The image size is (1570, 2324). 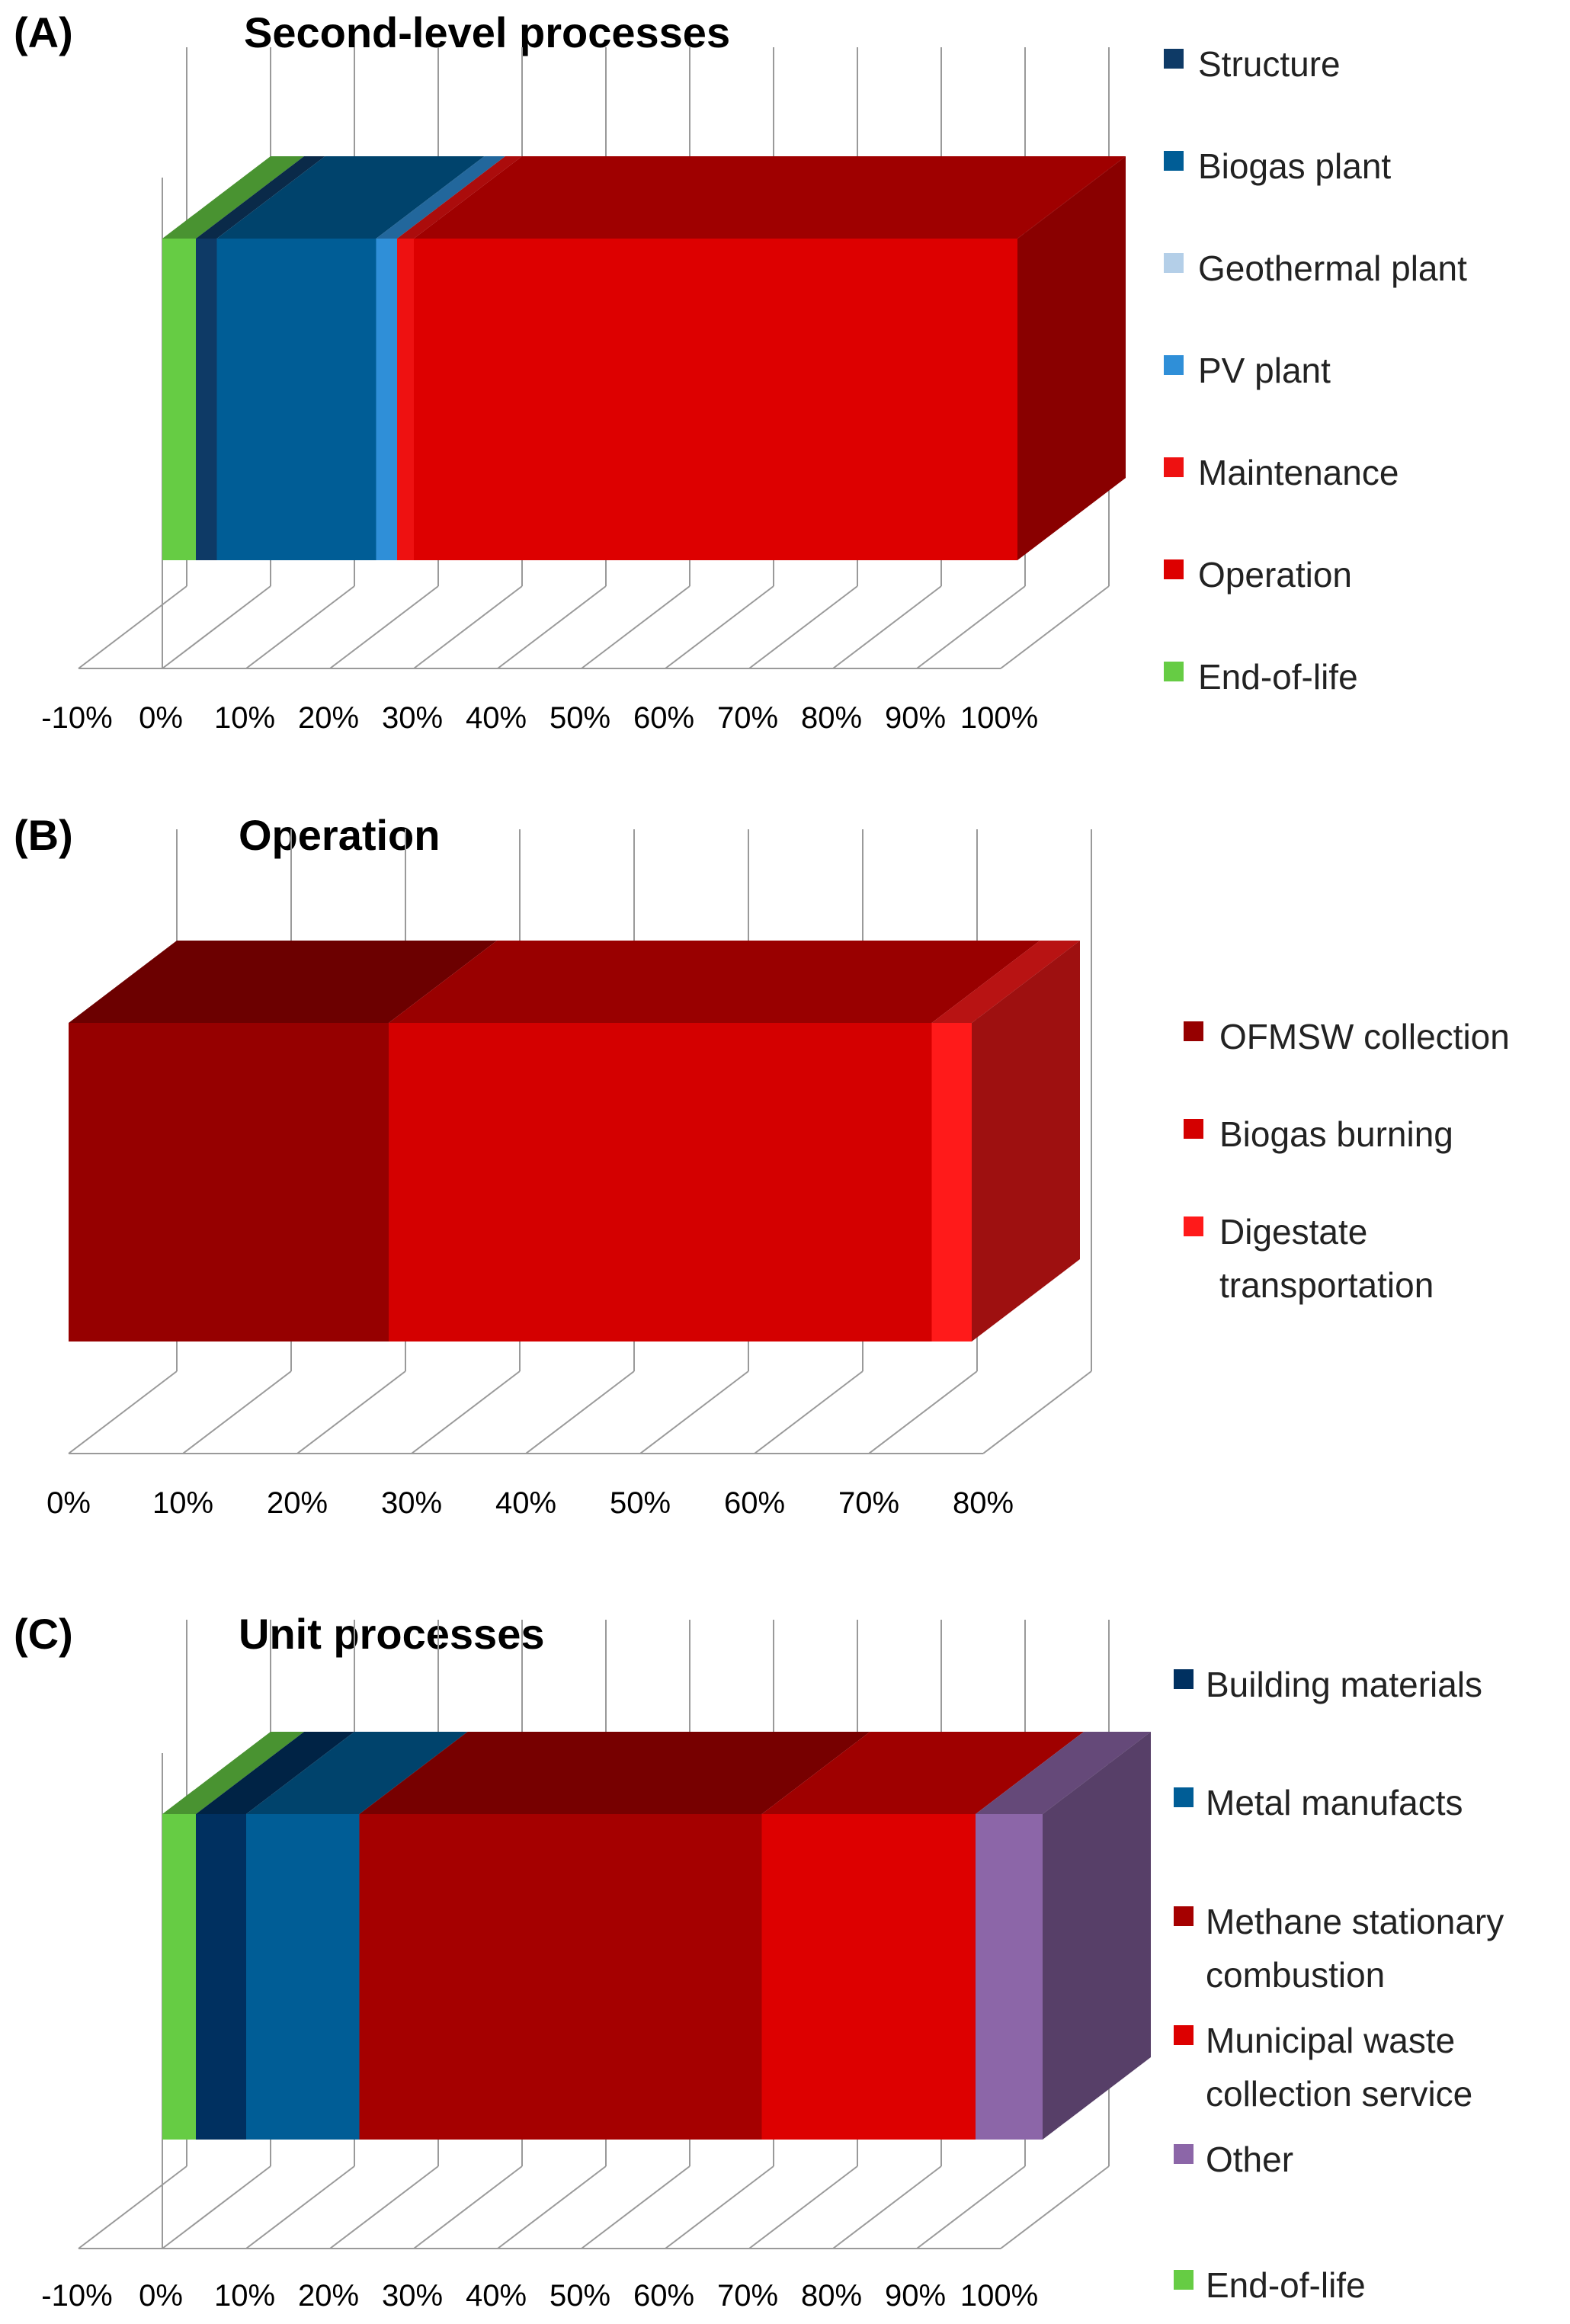 What do you see at coordinates (229, 1182) in the screenshot?
I see `bar-segment-ofmsw-collection` at bounding box center [229, 1182].